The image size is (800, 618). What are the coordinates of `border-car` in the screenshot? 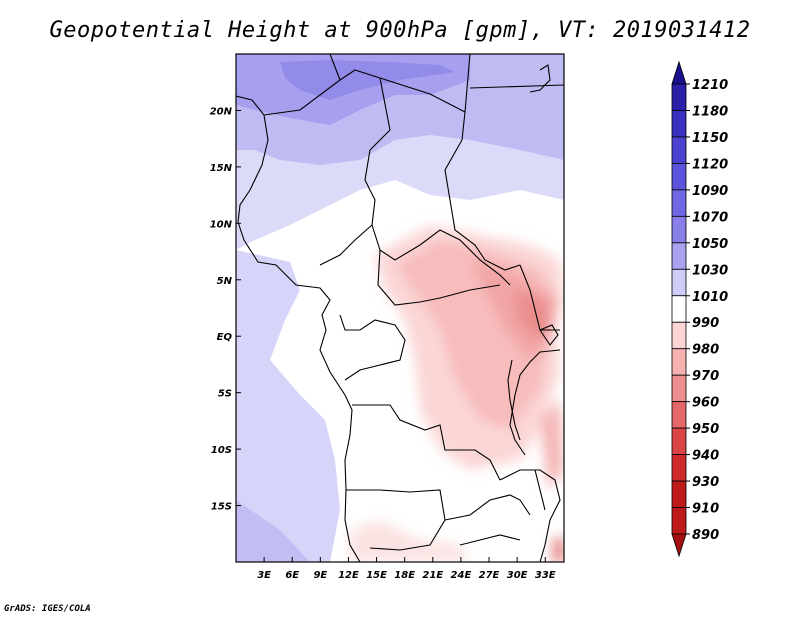 It's located at (441, 255).